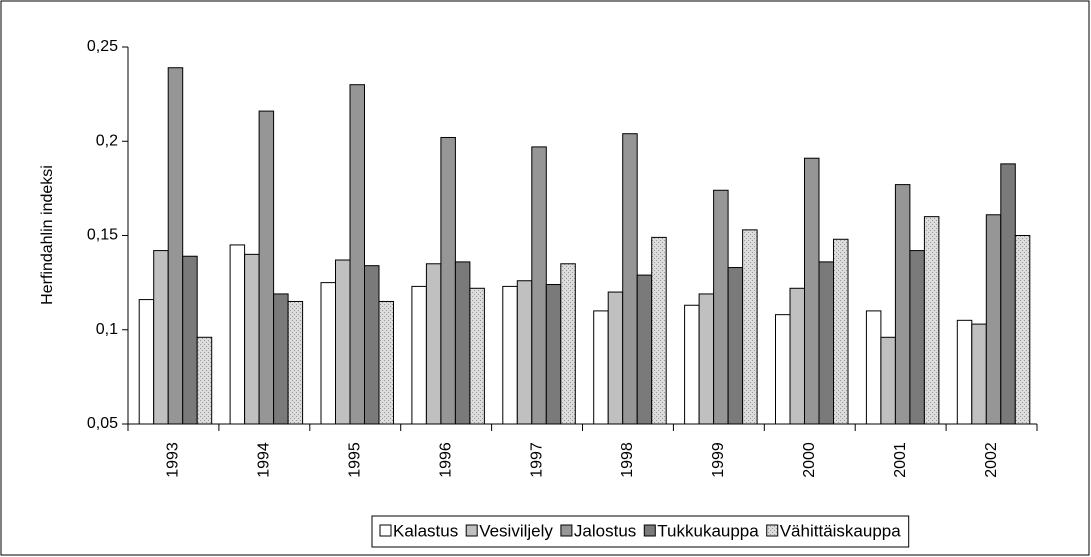 This screenshot has width=1091, height=557. Describe the element at coordinates (605, 530) in the screenshot. I see `legend-label: Jalostus` at that location.